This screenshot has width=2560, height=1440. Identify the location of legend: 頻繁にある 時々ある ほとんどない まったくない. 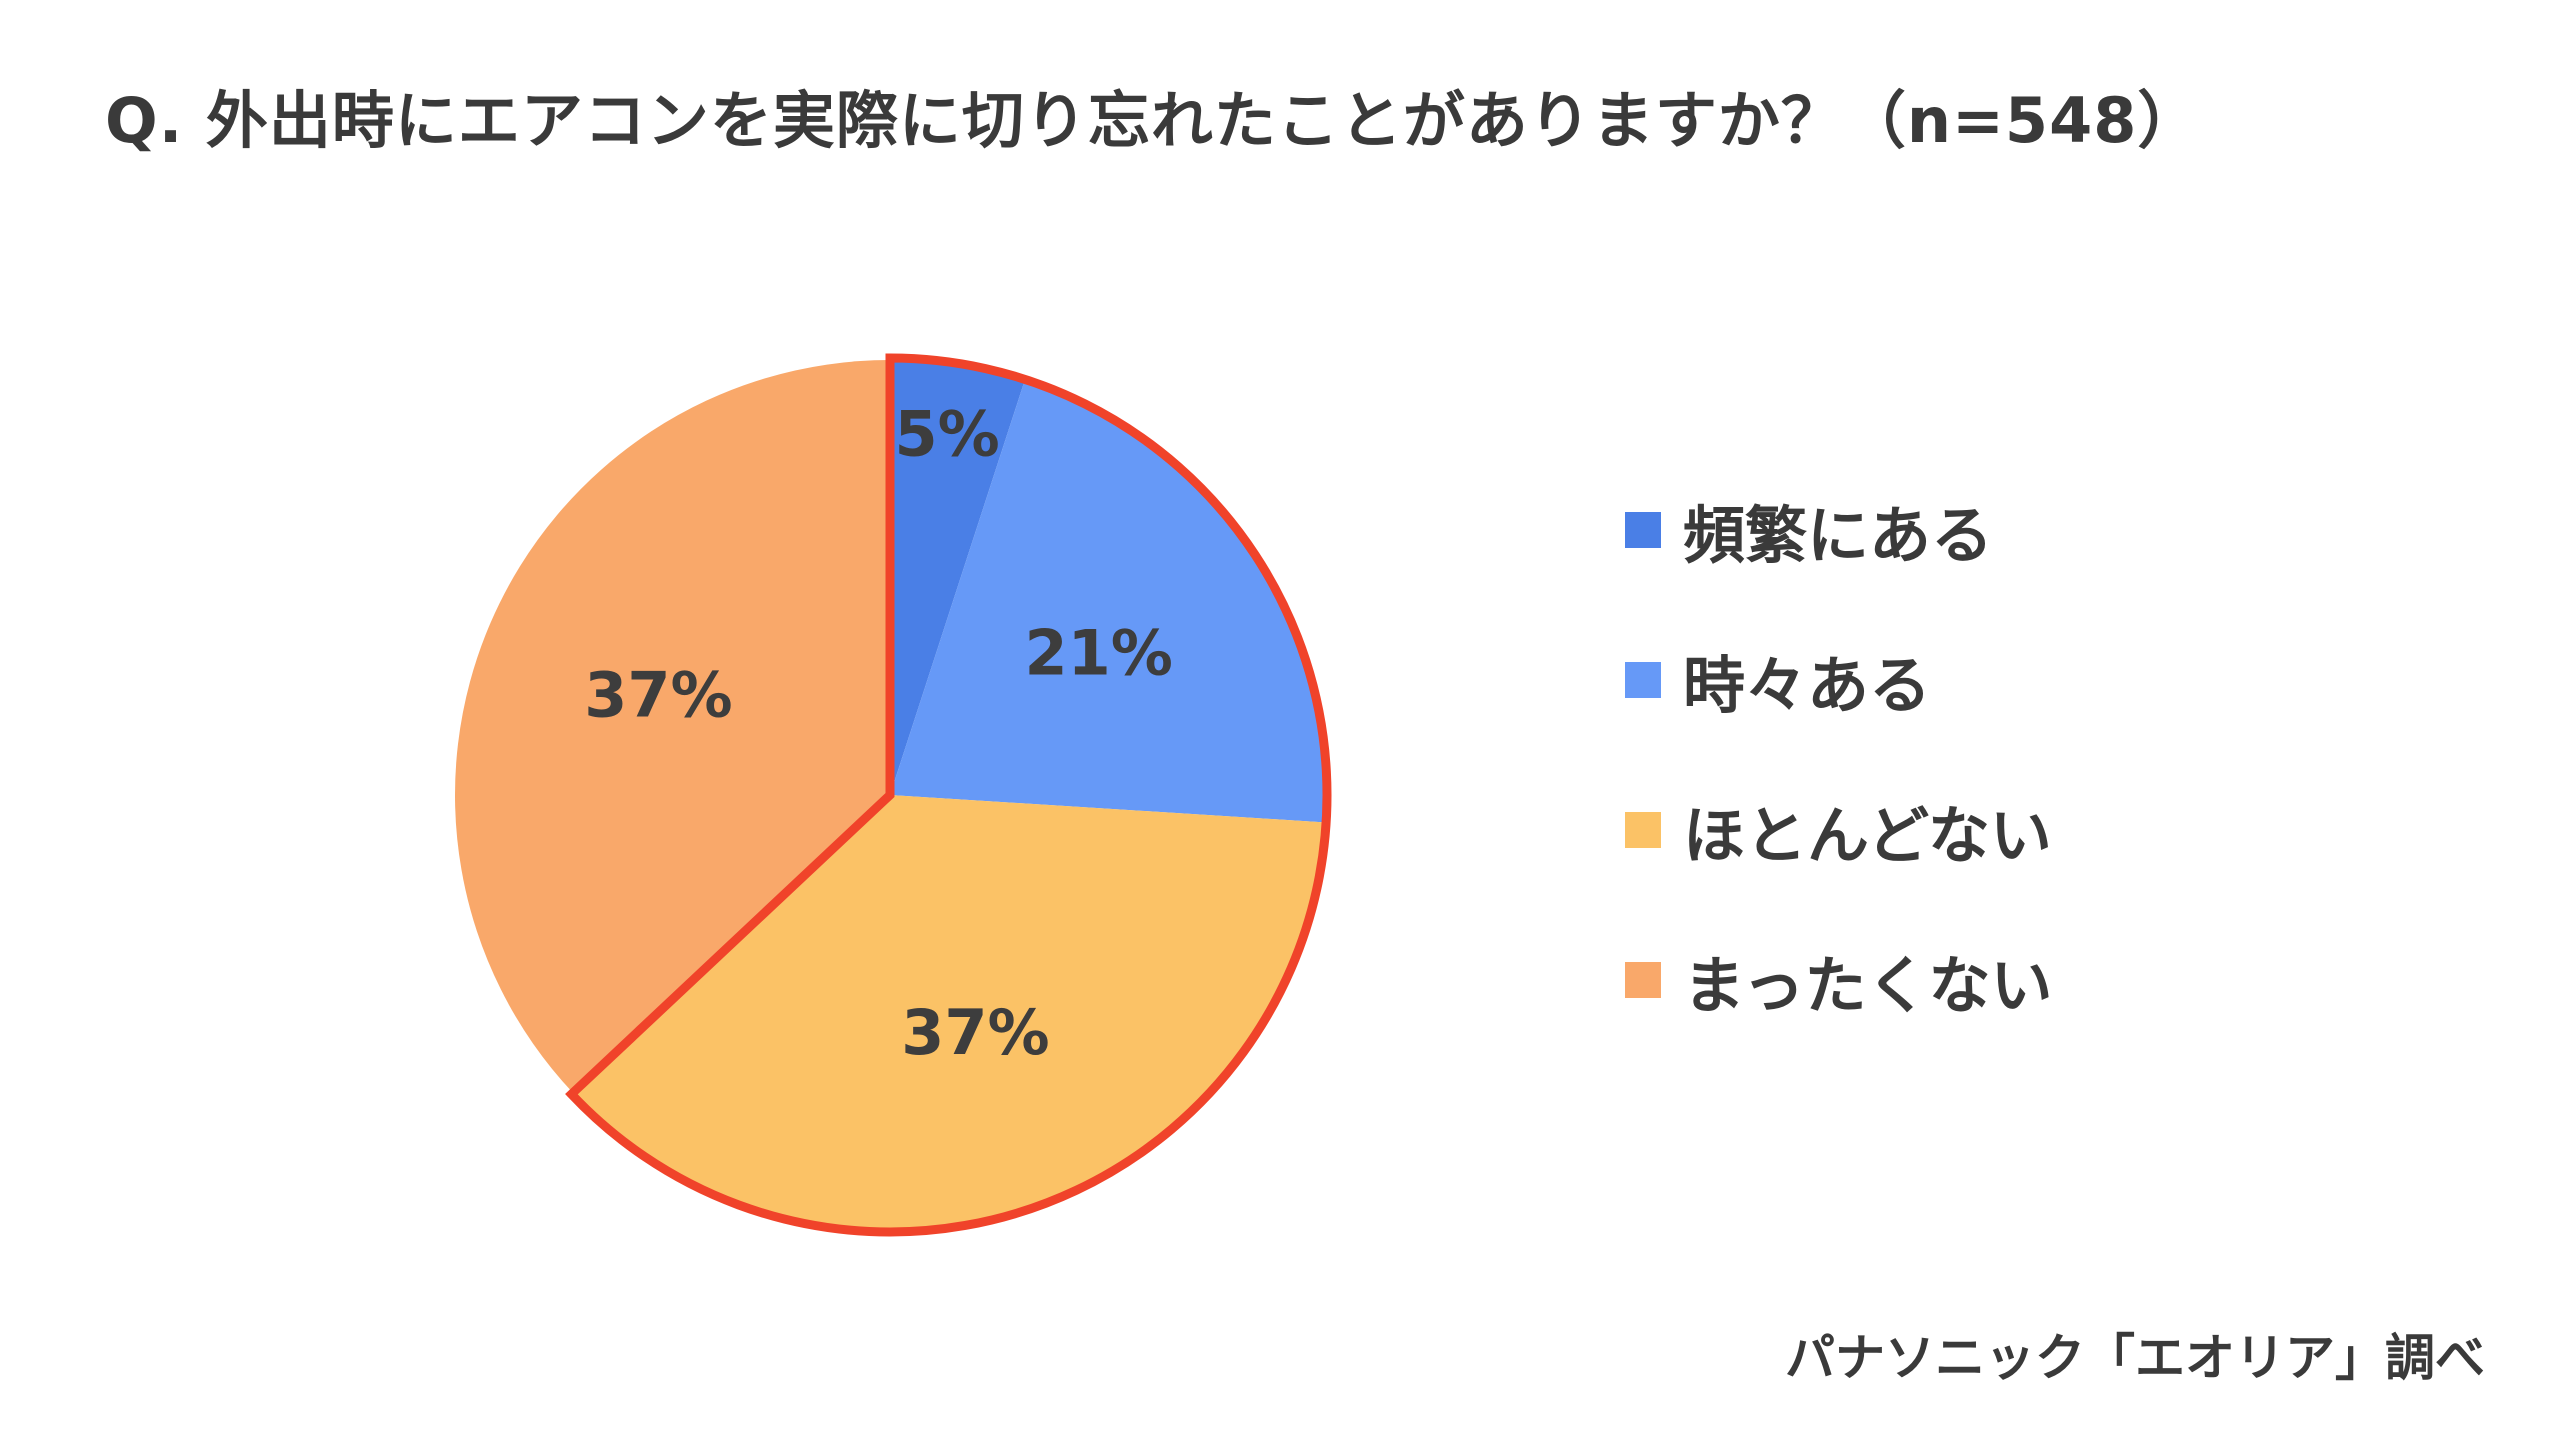
(1839, 755).